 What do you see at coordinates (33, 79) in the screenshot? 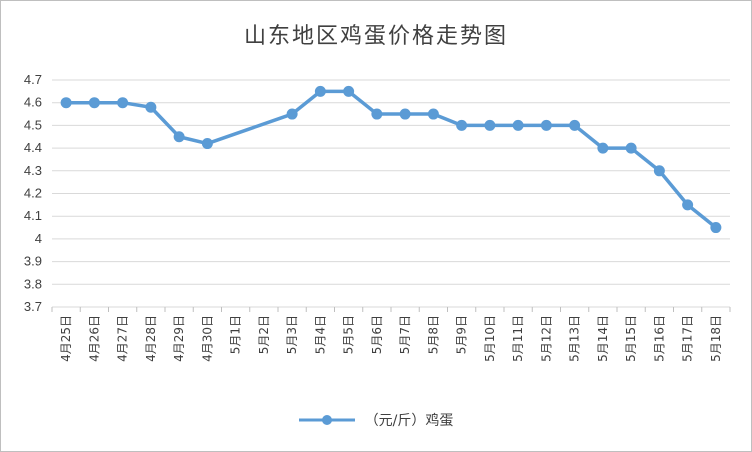
I see `y-tick-label: 4.7` at bounding box center [33, 79].